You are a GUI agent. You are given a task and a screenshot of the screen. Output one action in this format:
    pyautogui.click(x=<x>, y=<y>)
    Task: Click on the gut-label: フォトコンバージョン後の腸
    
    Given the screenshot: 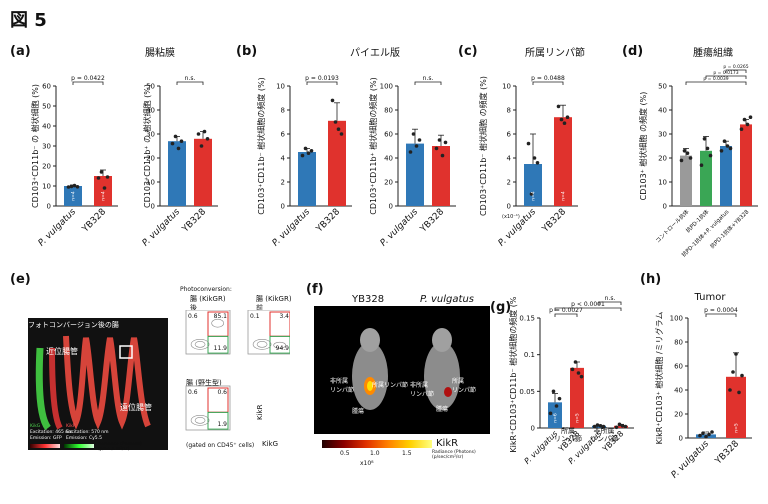 What is the action you would take?
    pyautogui.click(x=73, y=325)
    